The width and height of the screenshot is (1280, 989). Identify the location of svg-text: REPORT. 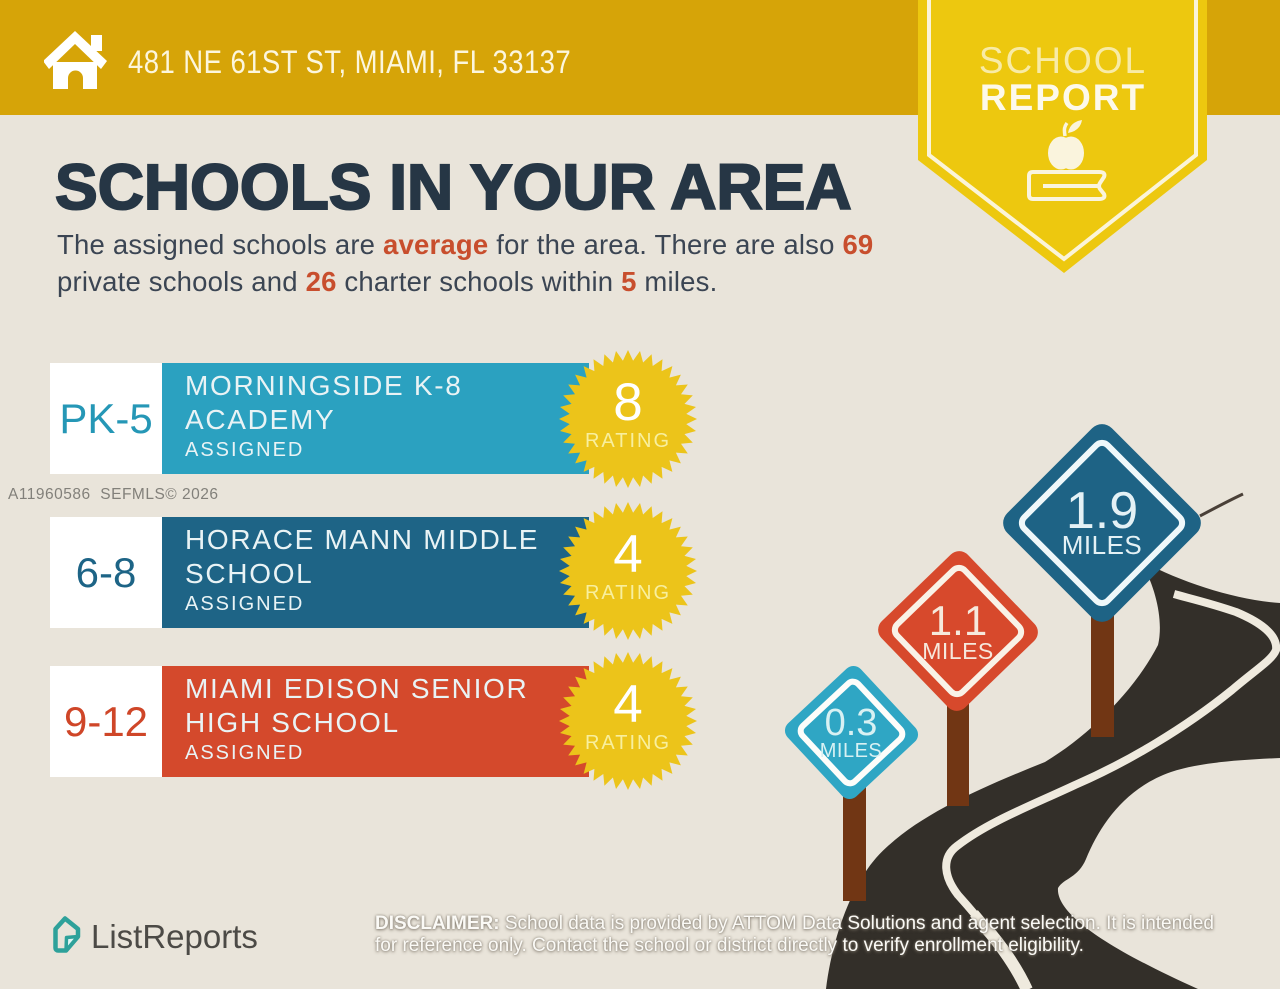
(1063, 97).